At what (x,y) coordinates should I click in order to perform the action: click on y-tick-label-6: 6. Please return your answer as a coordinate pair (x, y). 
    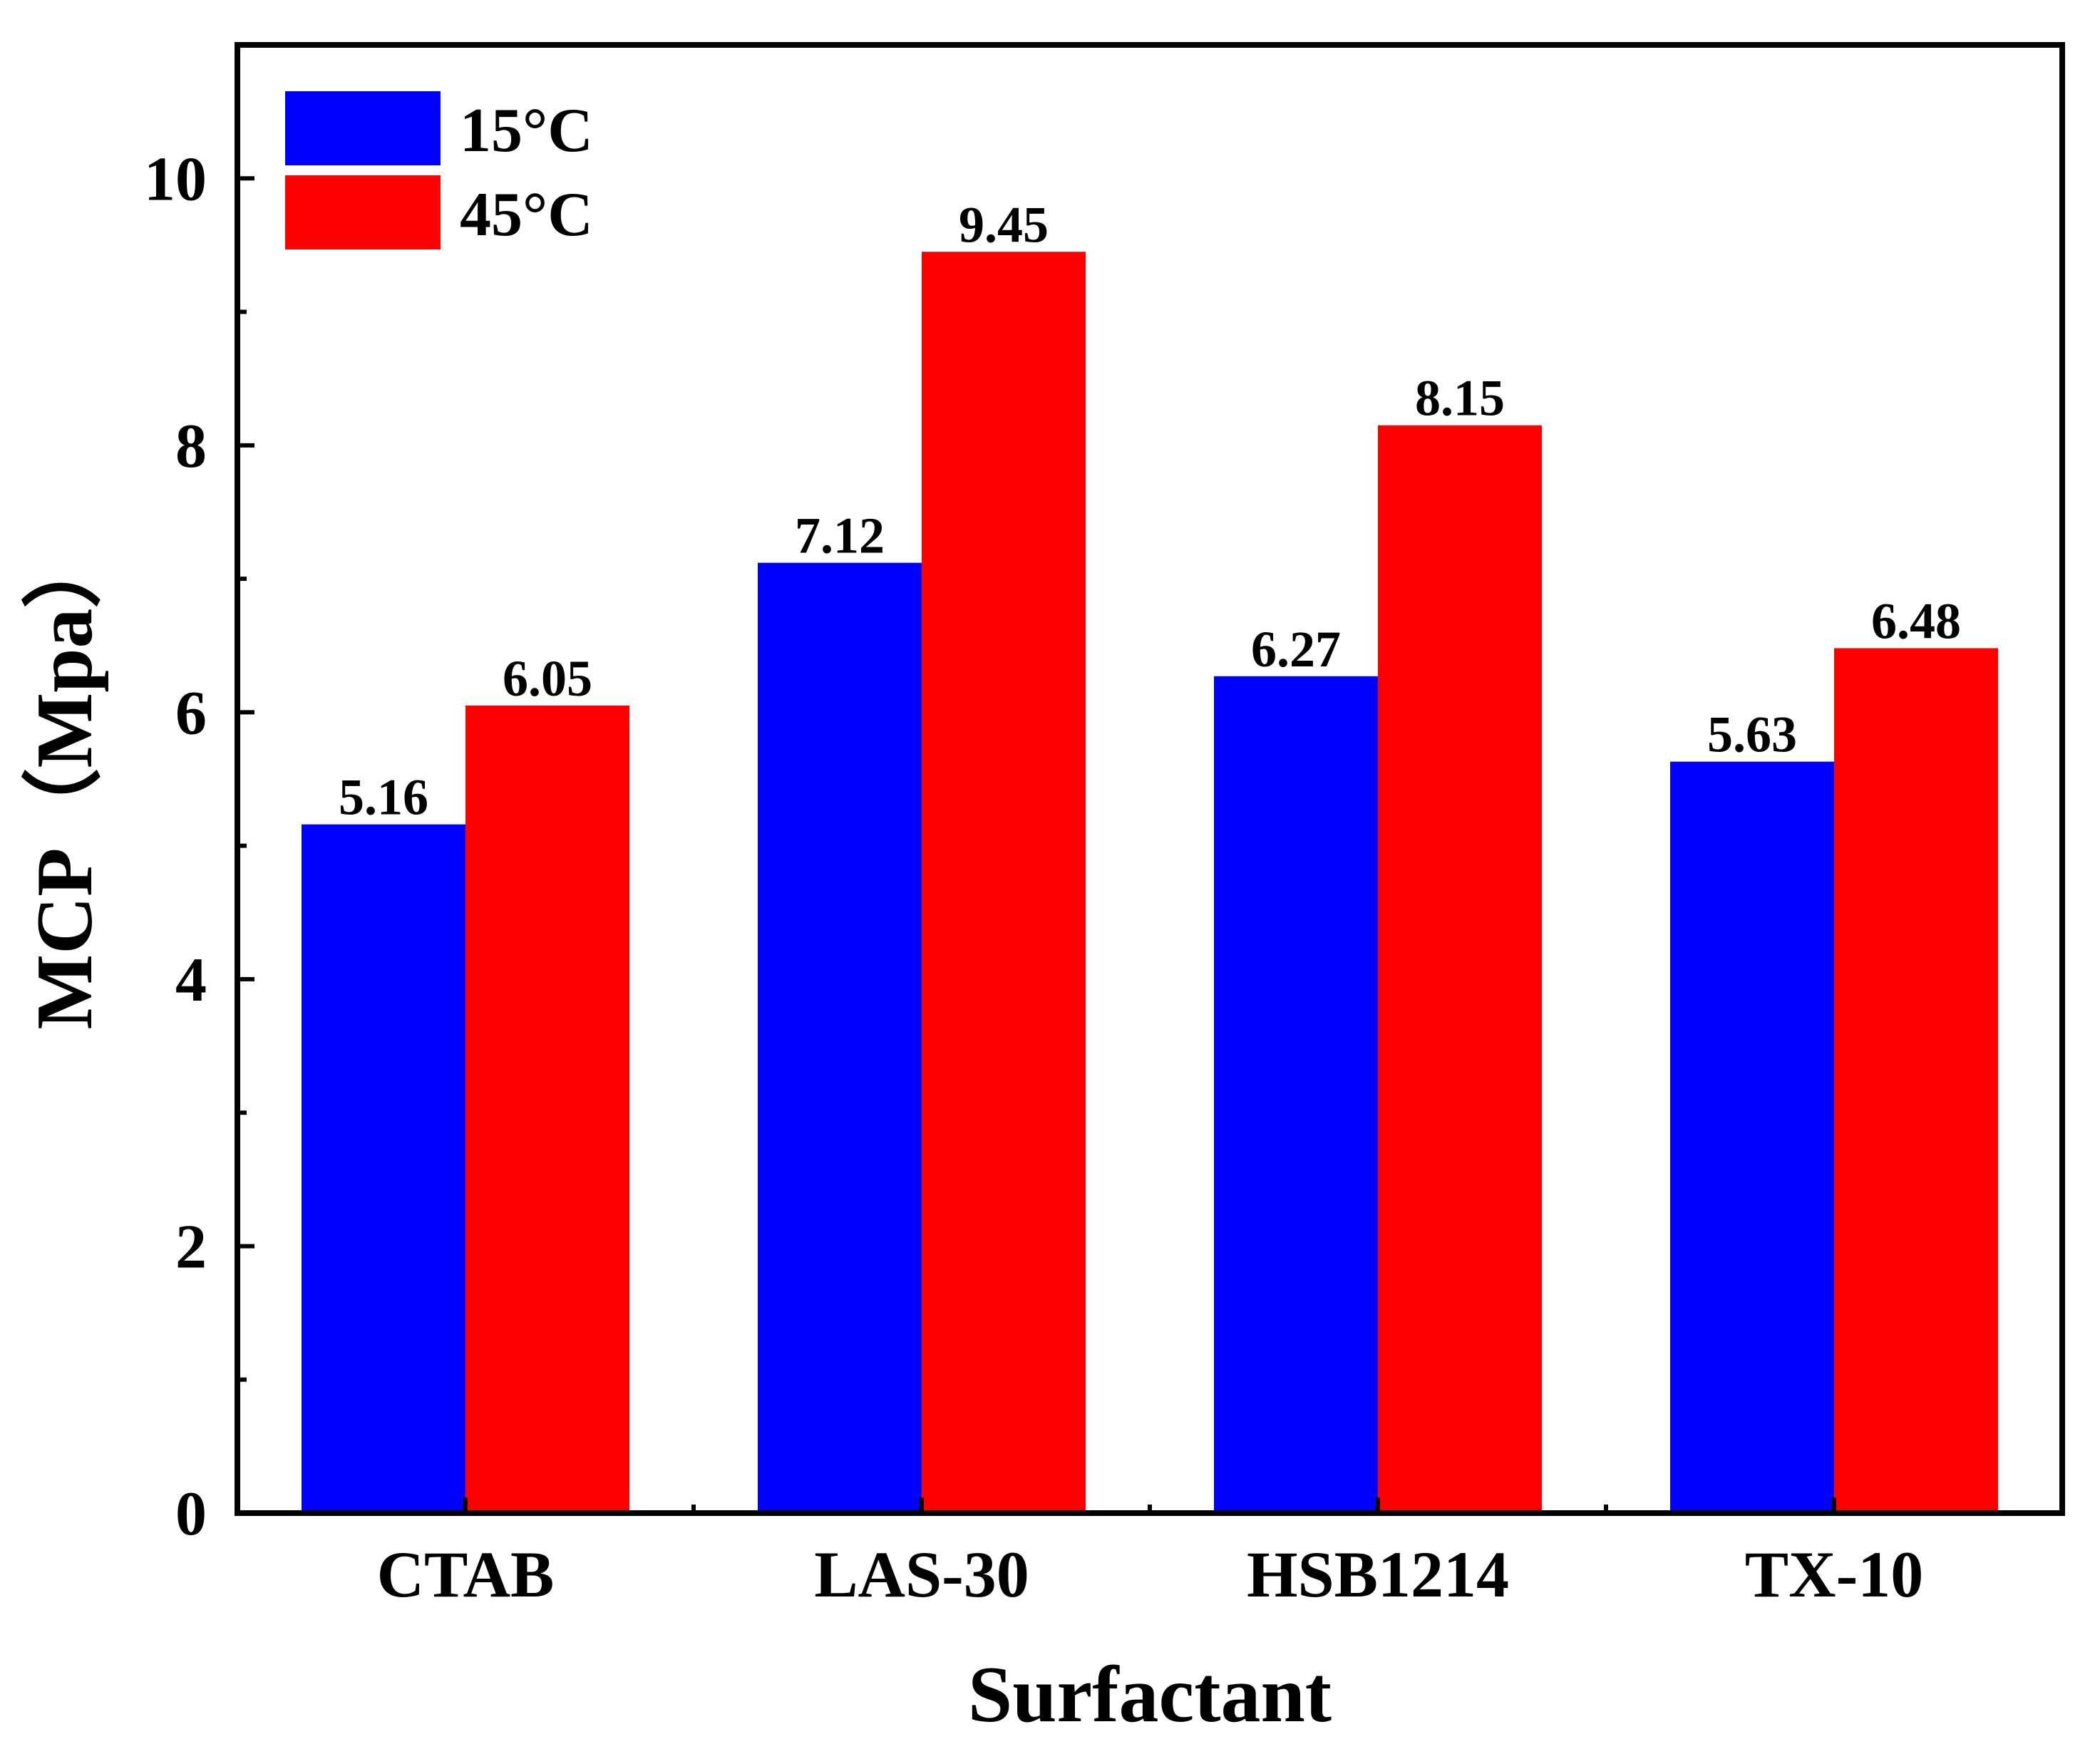
    Looking at the image, I should click on (191, 713).